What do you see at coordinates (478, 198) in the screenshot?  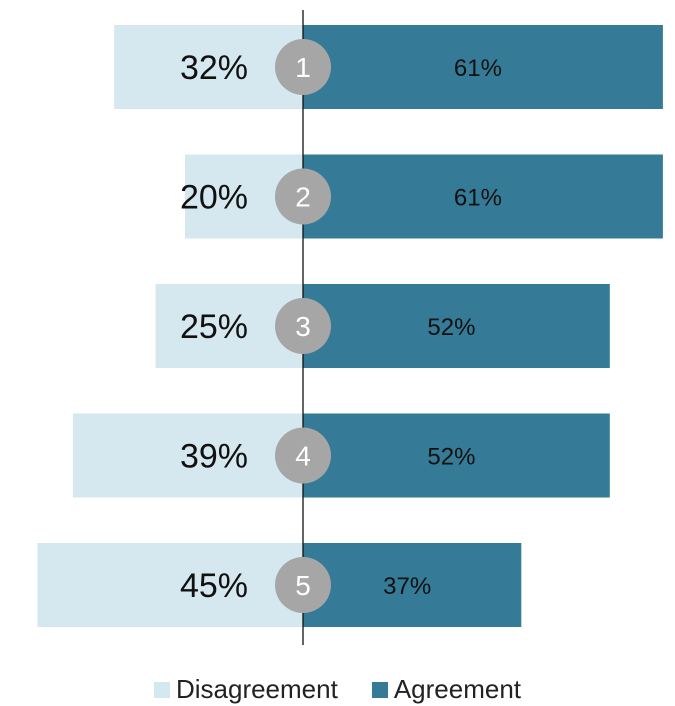 I see `agreement-value-label-2: 61%` at bounding box center [478, 198].